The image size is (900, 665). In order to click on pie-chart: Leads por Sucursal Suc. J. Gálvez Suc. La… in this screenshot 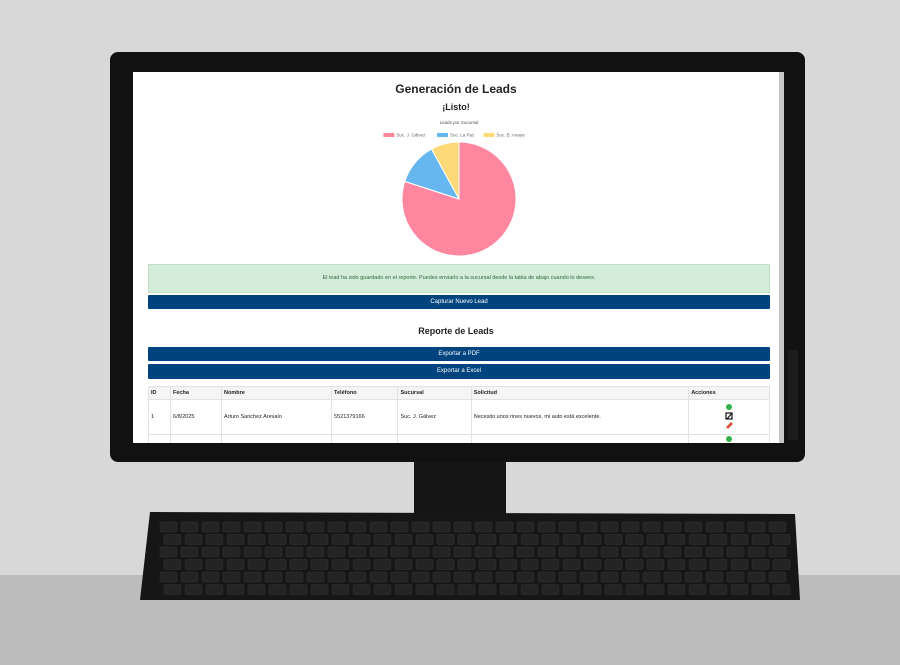, I will do `click(454, 188)`.